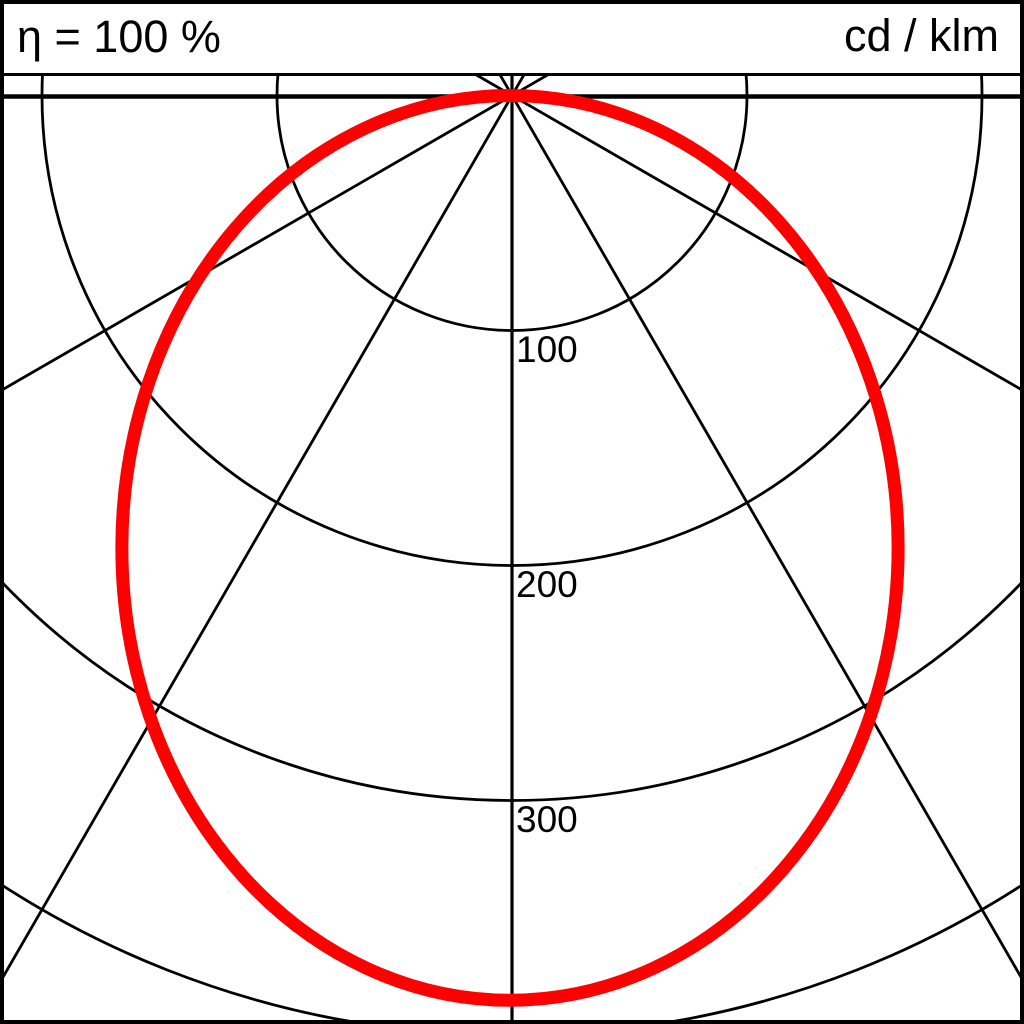 The width and height of the screenshot is (1024, 1024). I want to click on efficiency-label: η = 100 %, so click(119, 37).